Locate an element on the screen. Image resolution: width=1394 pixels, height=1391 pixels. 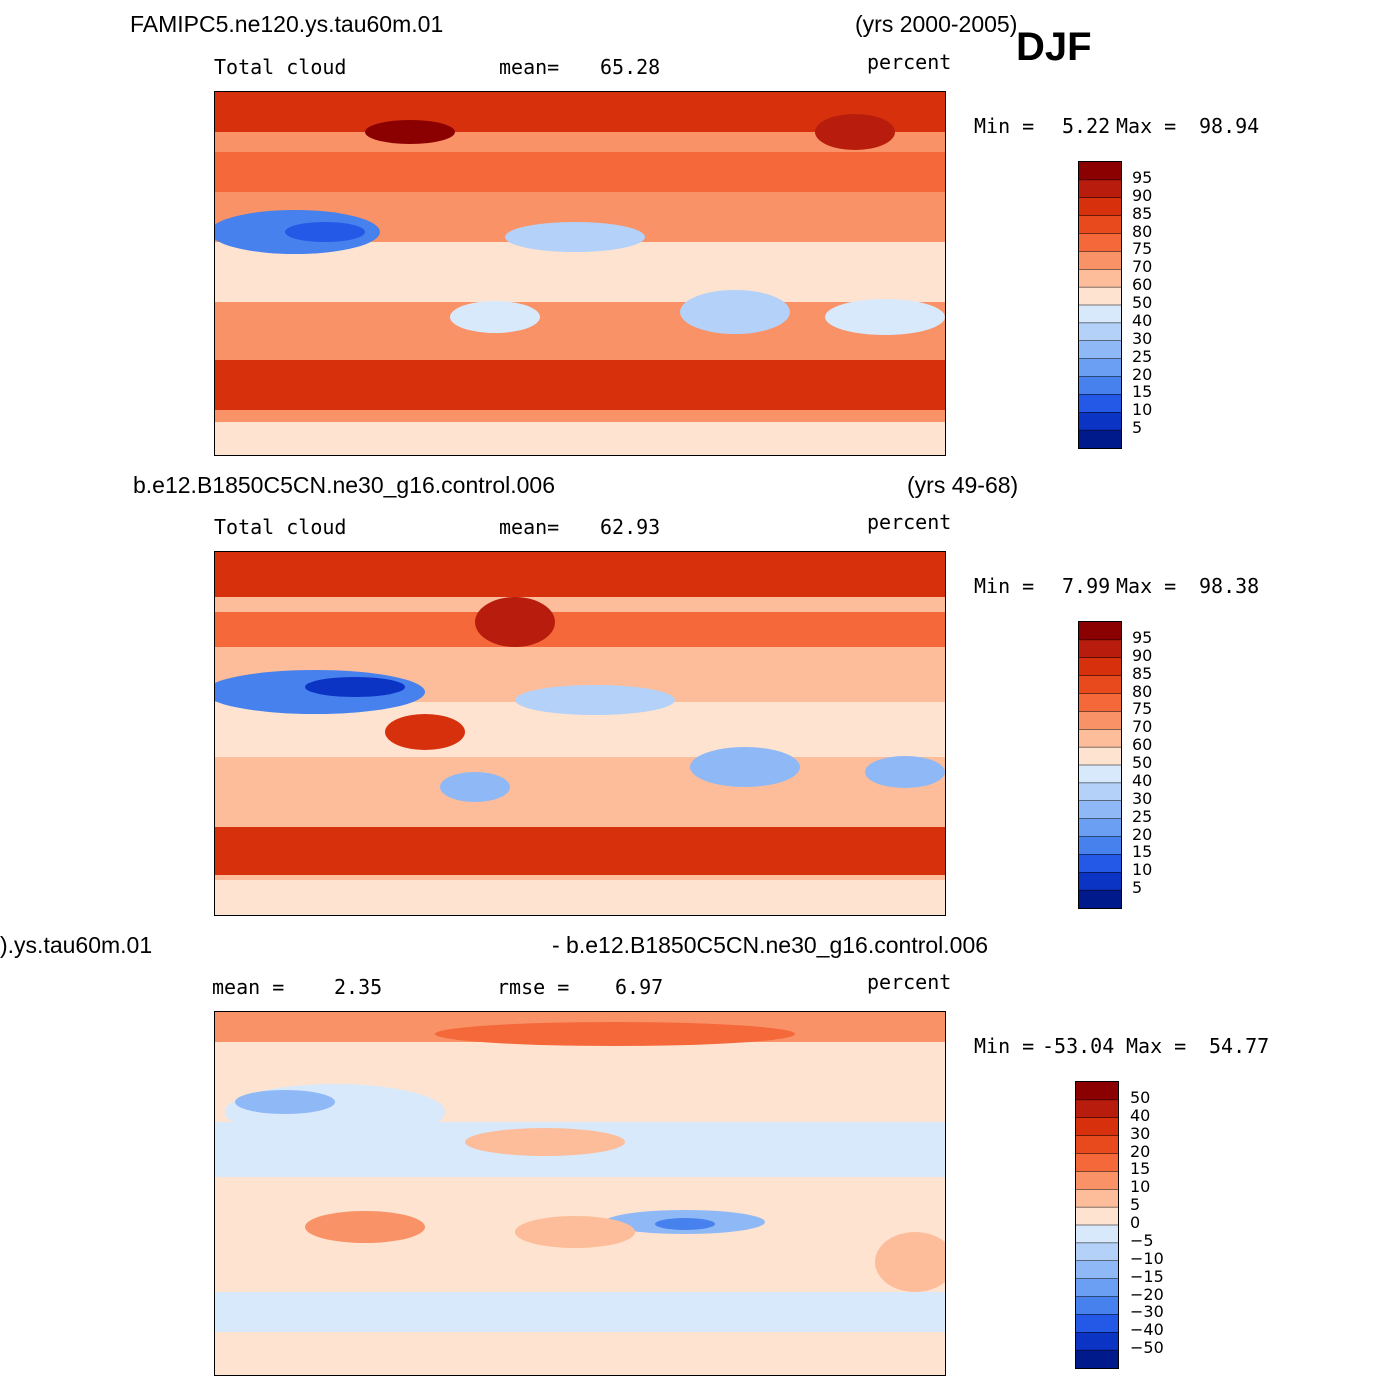
panel3-map is located at coordinates (580, 1193).